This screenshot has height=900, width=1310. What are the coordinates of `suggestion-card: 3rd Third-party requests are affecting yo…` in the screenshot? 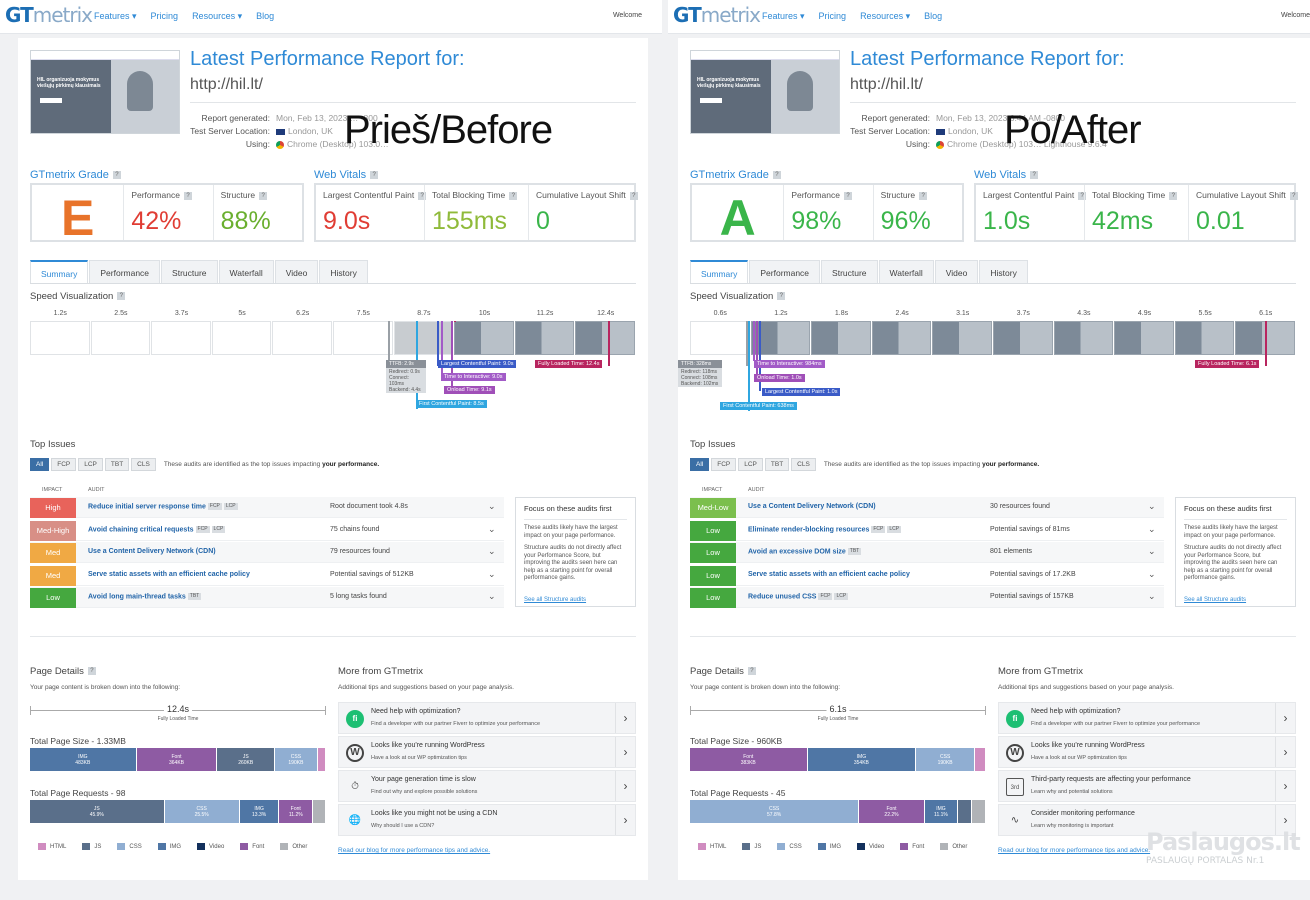 It's located at (1147, 786).